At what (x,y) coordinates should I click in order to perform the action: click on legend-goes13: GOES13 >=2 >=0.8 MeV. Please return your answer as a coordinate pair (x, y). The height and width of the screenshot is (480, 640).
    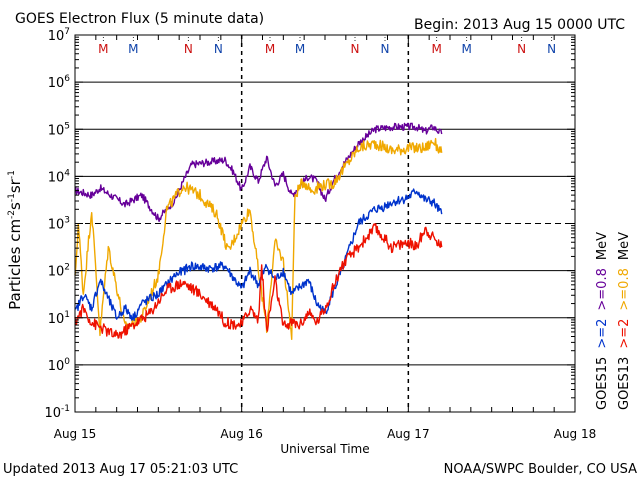
    Looking at the image, I should click on (624, 321).